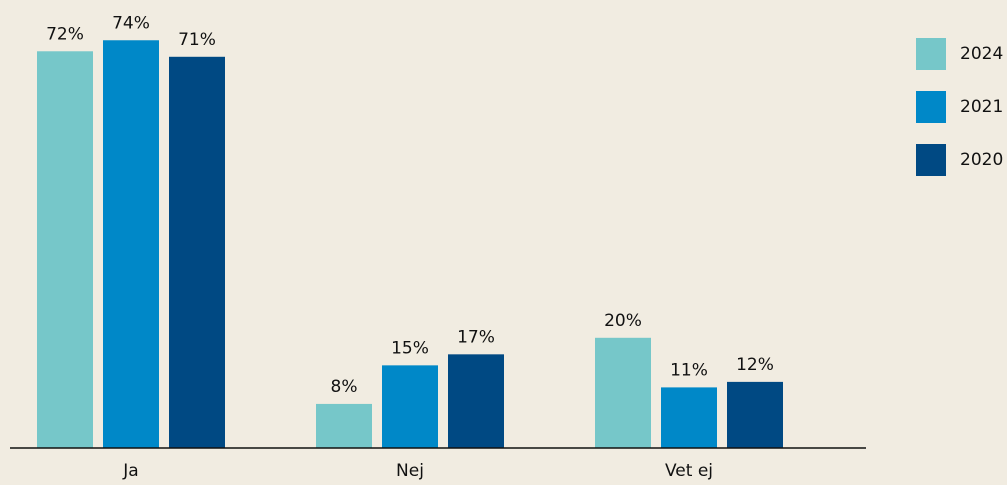 The image size is (1007, 485). I want to click on x-tick-label: Nej, so click(410, 471).